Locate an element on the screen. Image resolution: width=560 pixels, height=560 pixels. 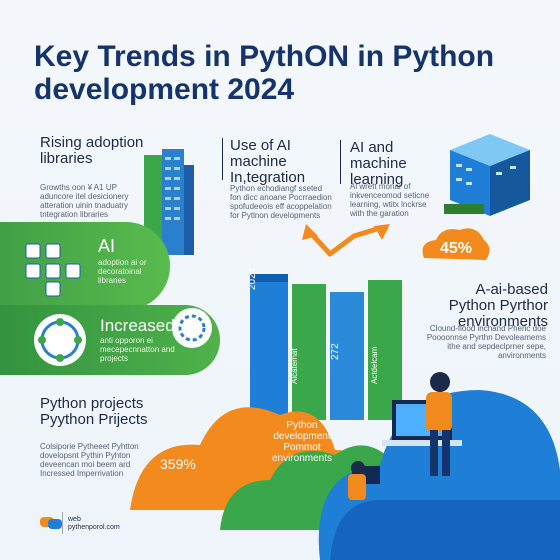
footer-text: web pythenporol.com is located at coordinates (94, 524).